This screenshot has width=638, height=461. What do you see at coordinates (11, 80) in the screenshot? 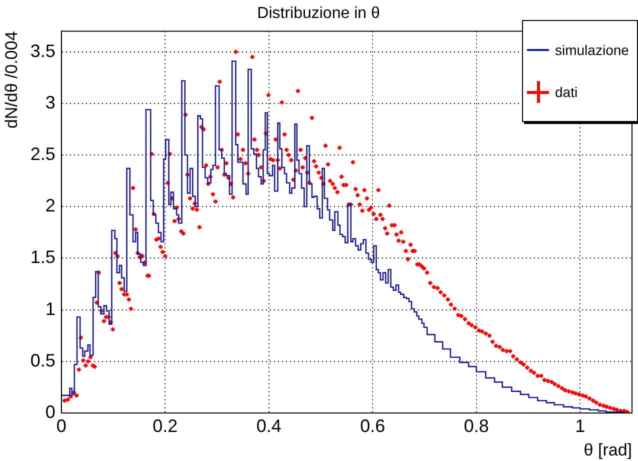
I see `y-axis-title: dN/dθ /0.004` at bounding box center [11, 80].